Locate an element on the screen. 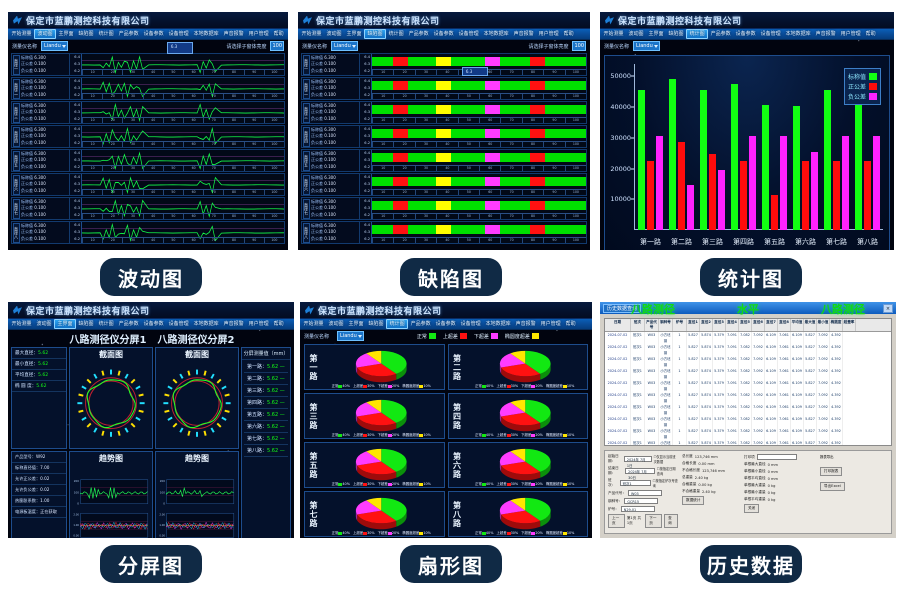  next-page-button: 下一页 is located at coordinates (654, 521).